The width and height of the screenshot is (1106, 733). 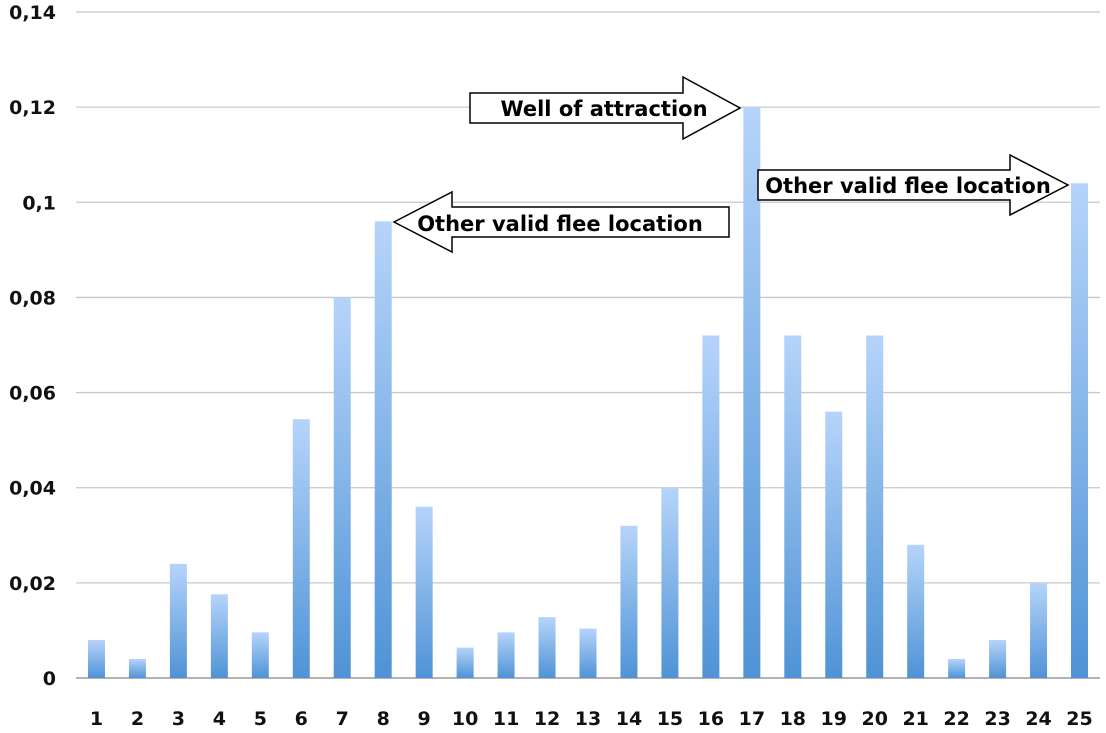 What do you see at coordinates (874, 719) in the screenshot?
I see `x-tick-label: 20` at bounding box center [874, 719].